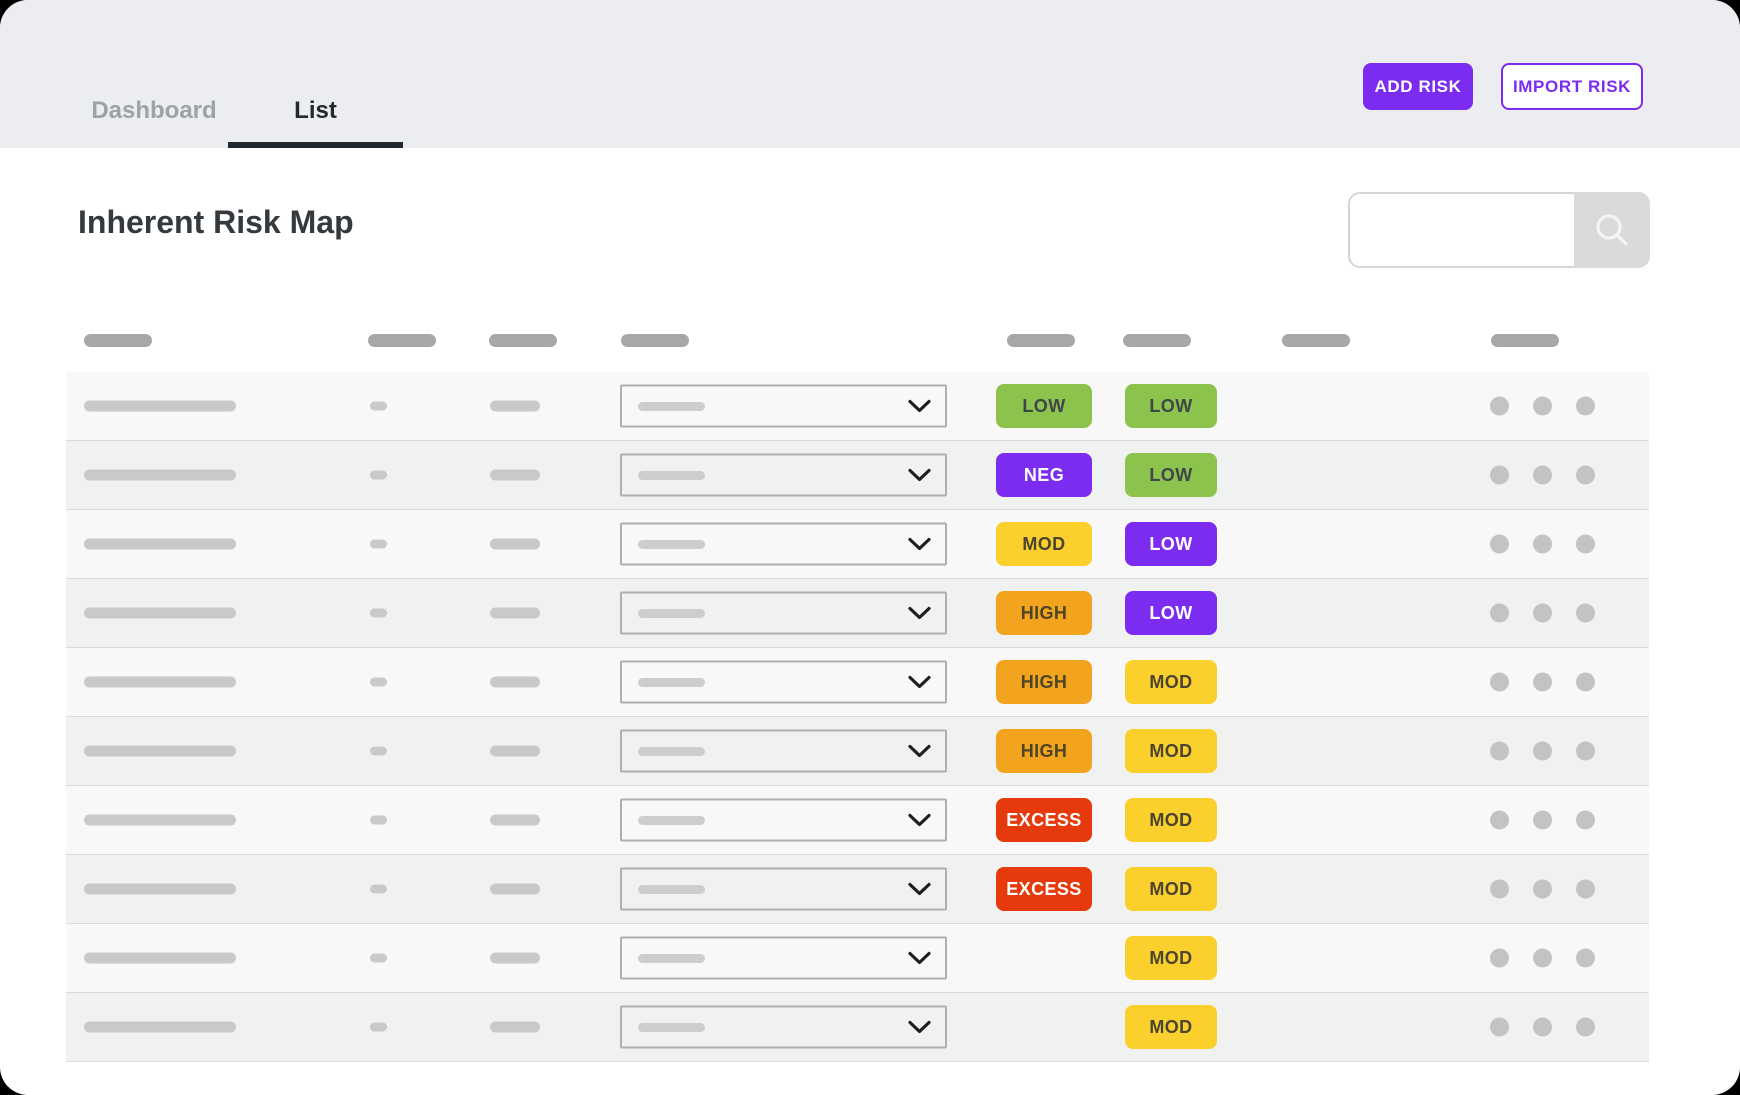 The image size is (1740, 1095). I want to click on search-box, so click(1499, 230).